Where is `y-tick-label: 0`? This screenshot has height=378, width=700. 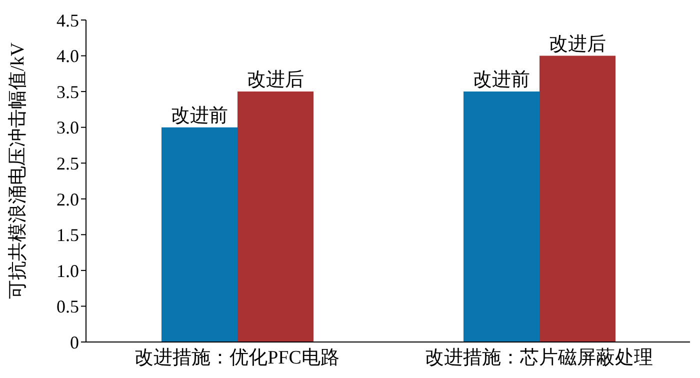
y-tick-label: 0 is located at coordinates (74, 342).